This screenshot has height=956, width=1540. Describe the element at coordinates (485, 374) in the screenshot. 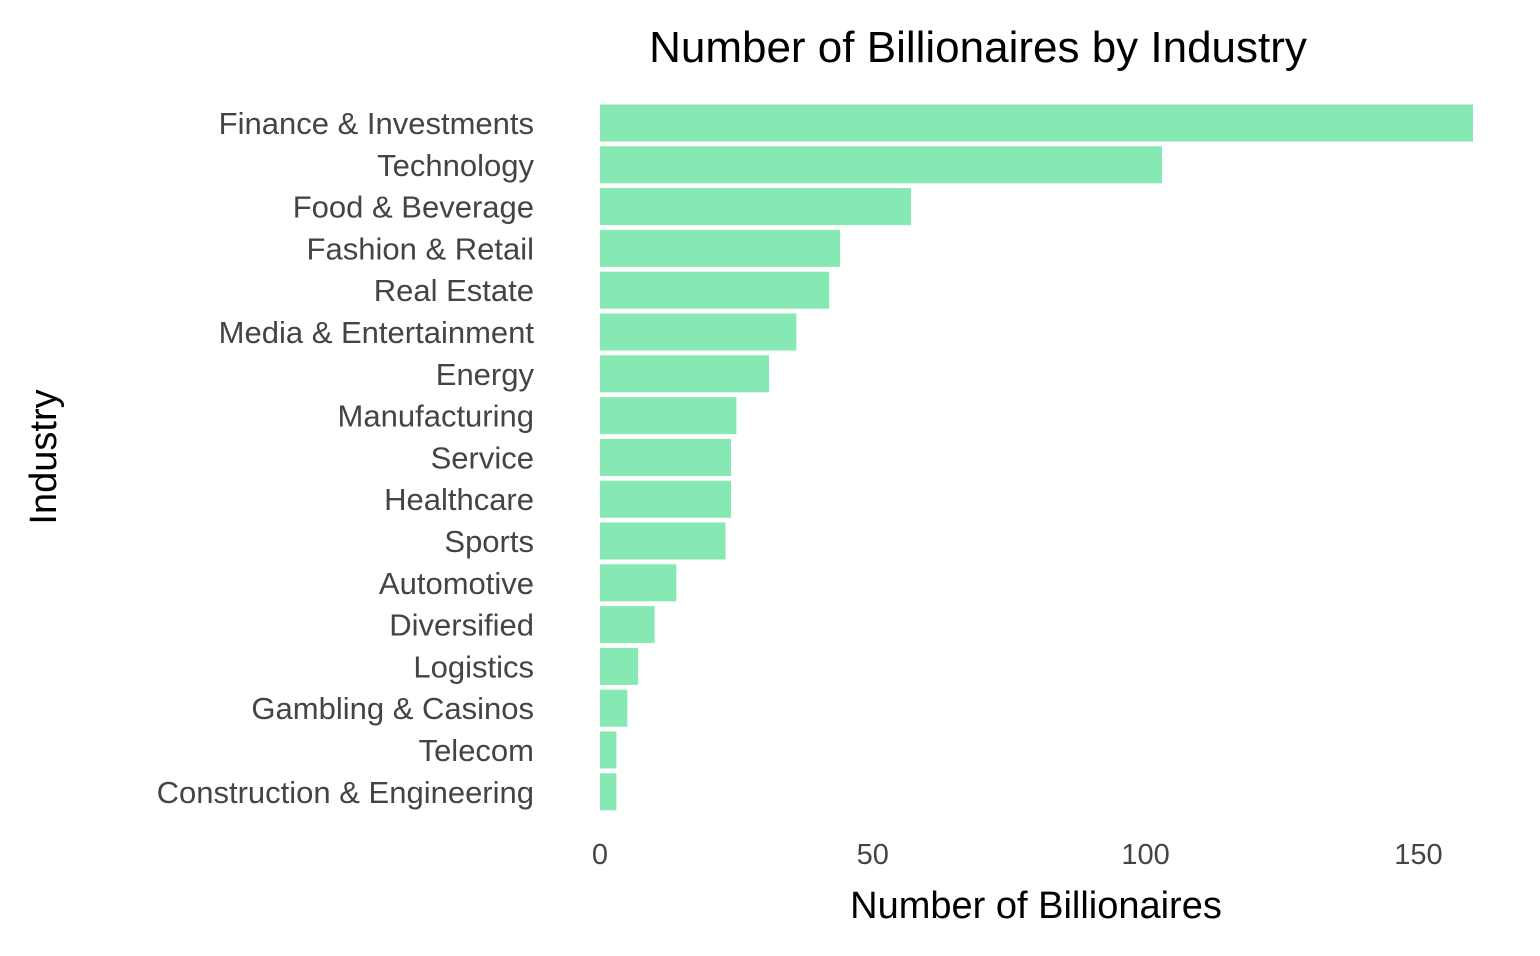

I see `category-label: Energy` at that location.